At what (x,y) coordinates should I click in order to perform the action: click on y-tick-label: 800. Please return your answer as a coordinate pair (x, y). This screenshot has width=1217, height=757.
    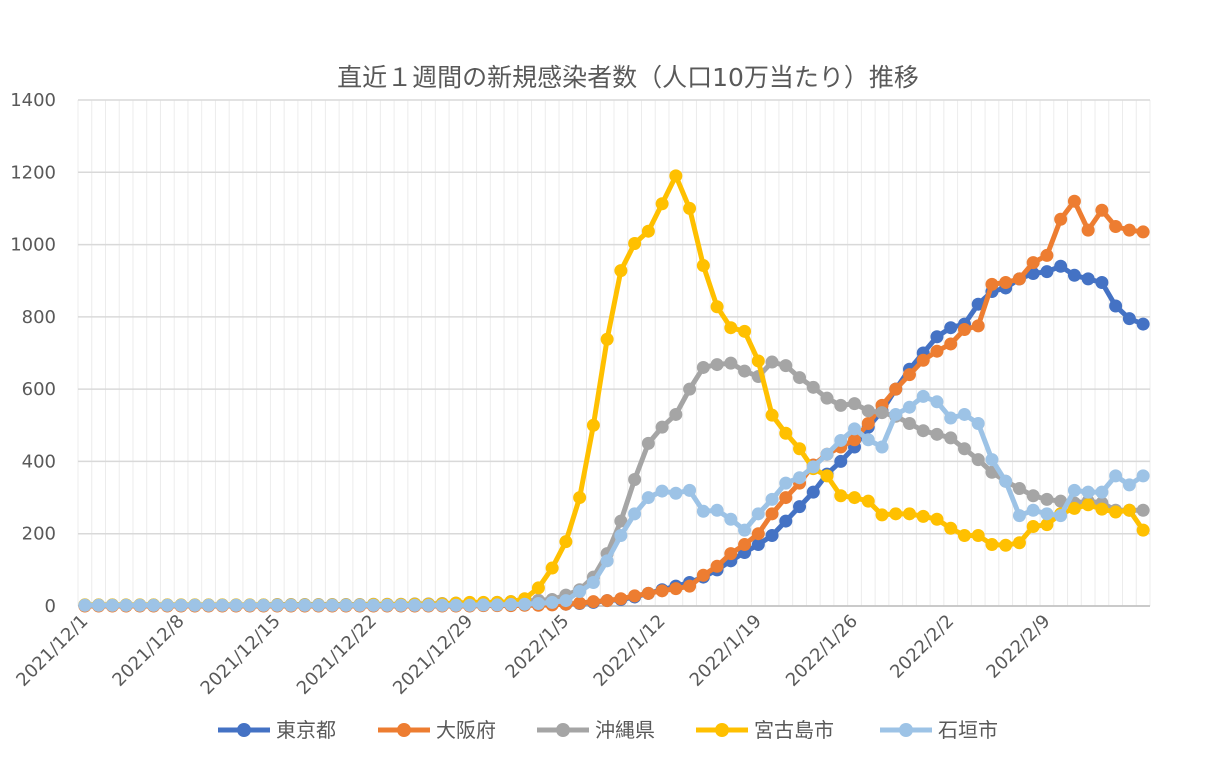
    Looking at the image, I should click on (39, 317).